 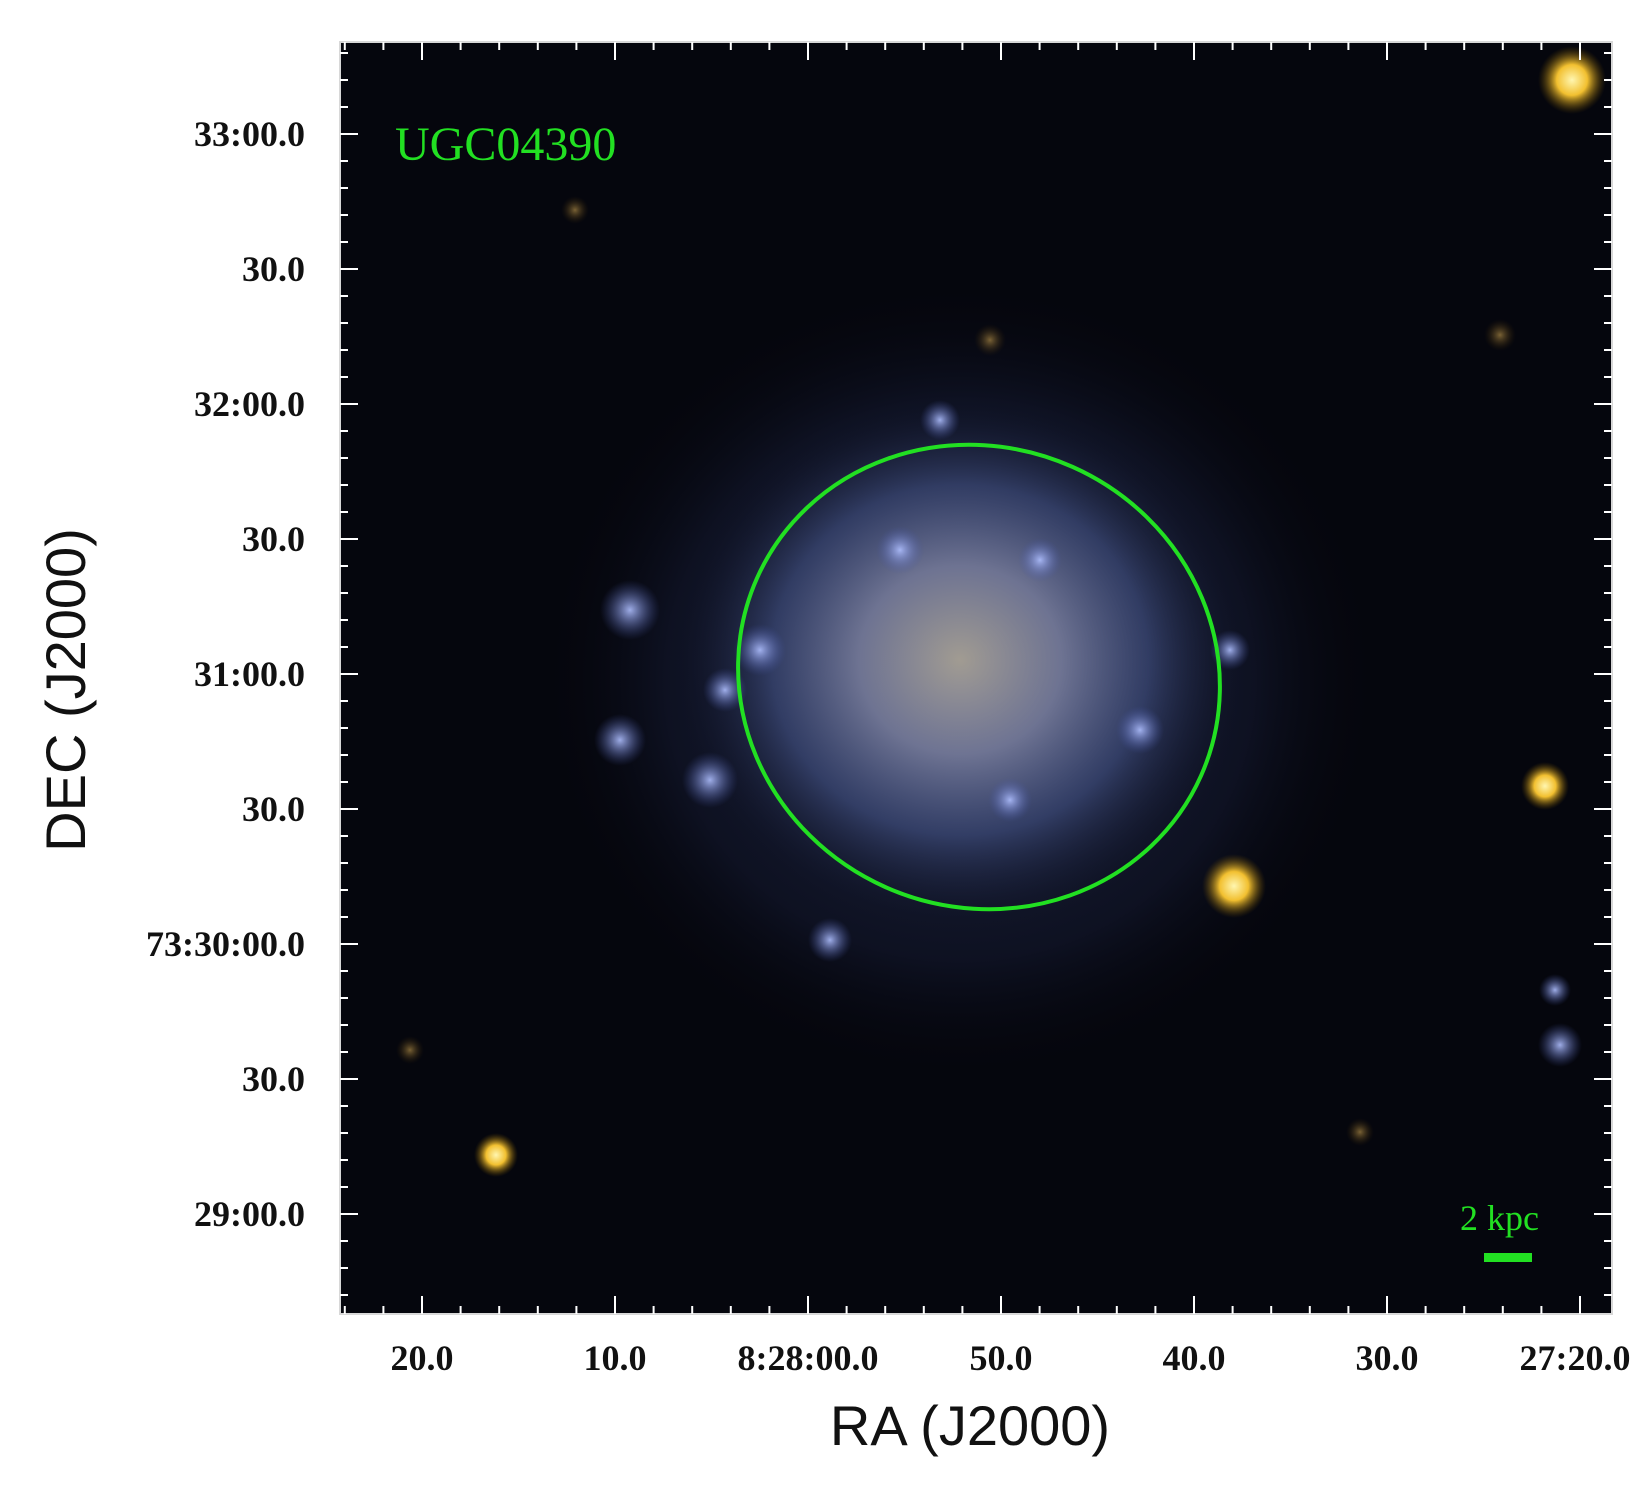 What do you see at coordinates (970, 1425) in the screenshot?
I see `x-axis-title: RA (J2000)` at bounding box center [970, 1425].